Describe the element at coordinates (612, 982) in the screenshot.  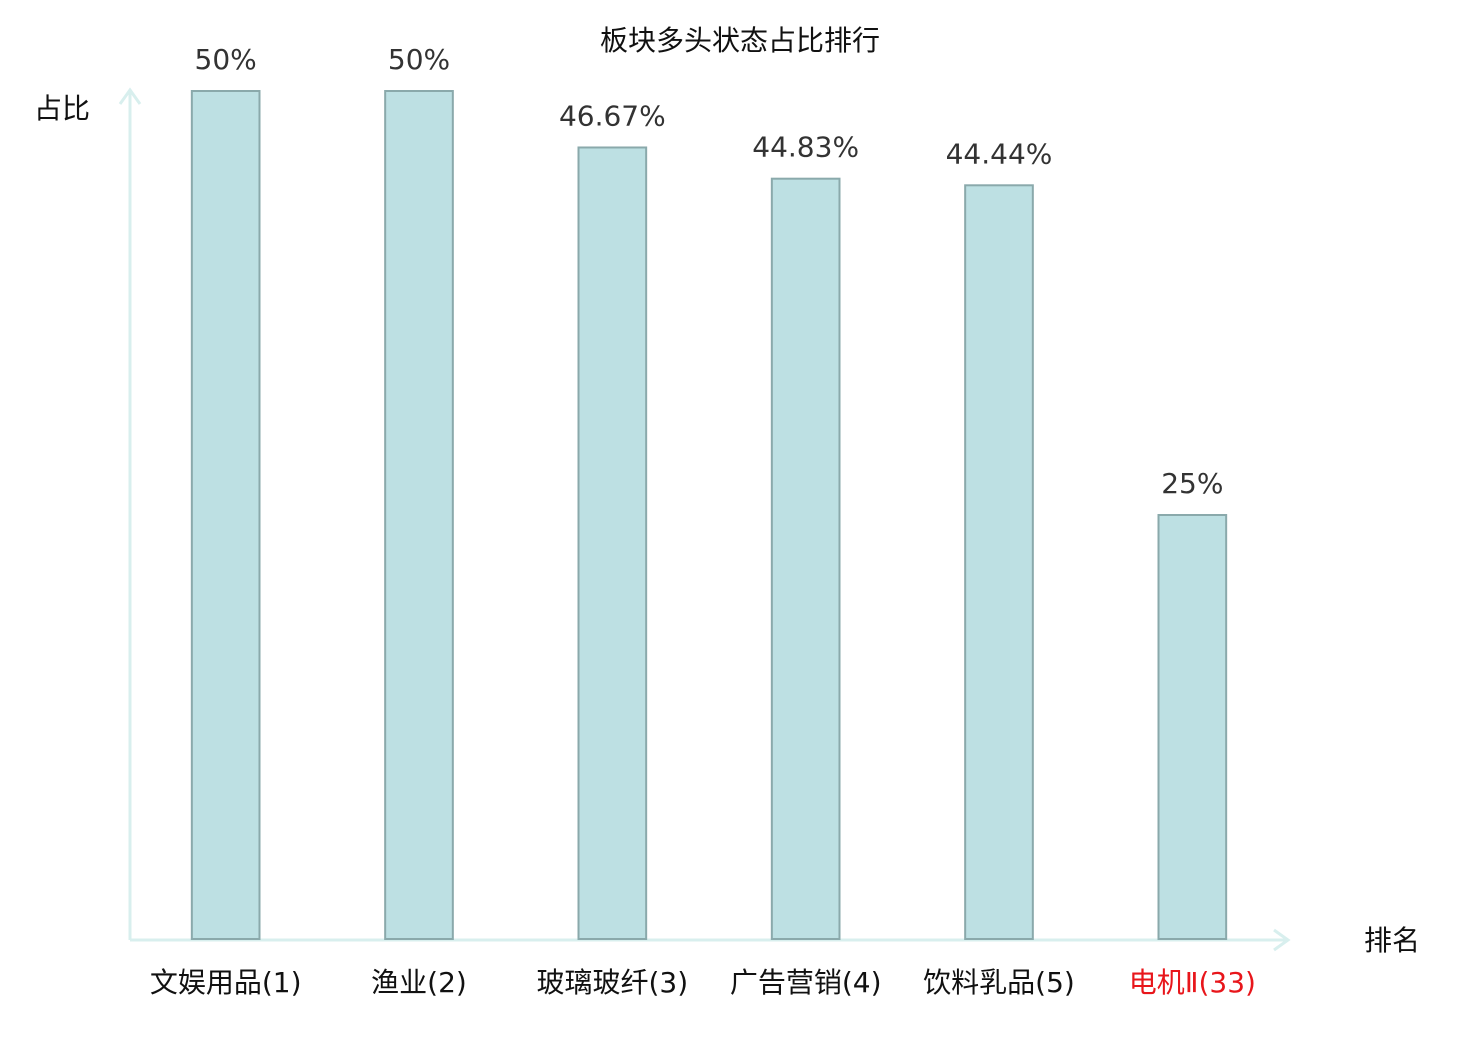
I see `x-tick-label: 玻璃玻纤(3)` at that location.